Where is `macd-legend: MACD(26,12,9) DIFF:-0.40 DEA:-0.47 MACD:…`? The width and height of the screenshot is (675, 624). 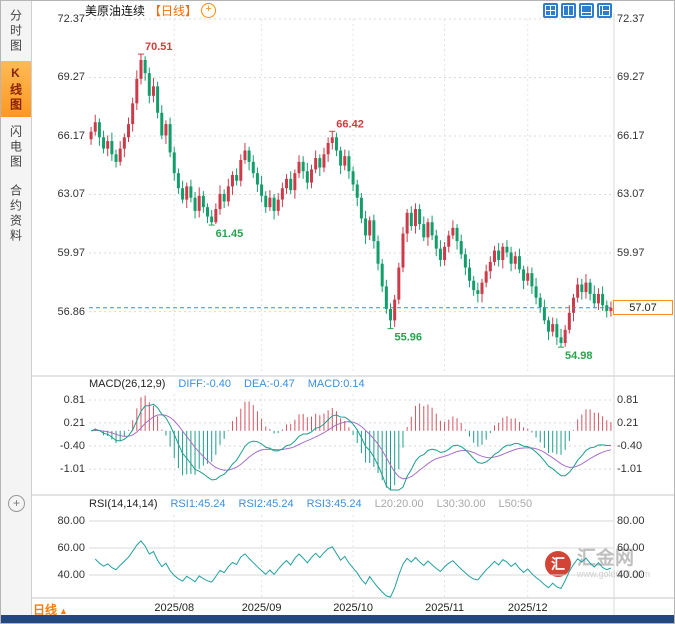
macd-legend: MACD(26,12,9) DIFF:-0.40 DEA:-0.47 MACD:… is located at coordinates (227, 384).